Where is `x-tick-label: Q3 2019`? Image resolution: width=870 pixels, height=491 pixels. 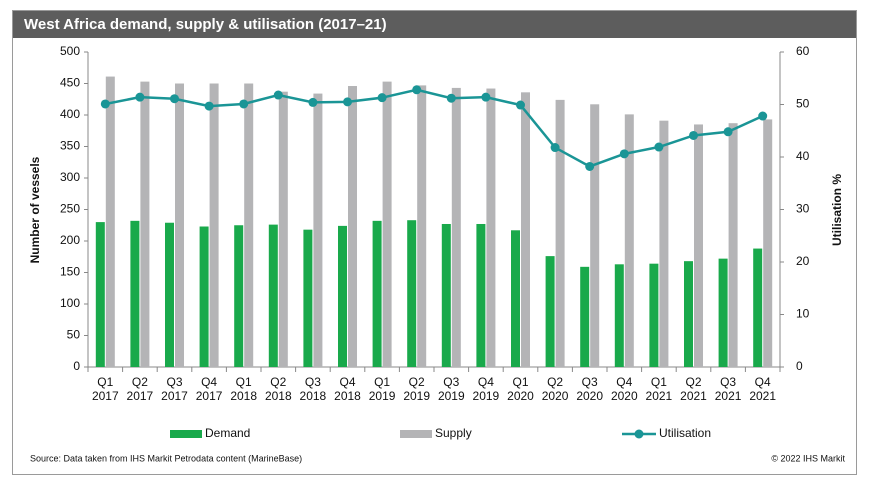 x-tick-label: Q3 2019 is located at coordinates (451, 389).